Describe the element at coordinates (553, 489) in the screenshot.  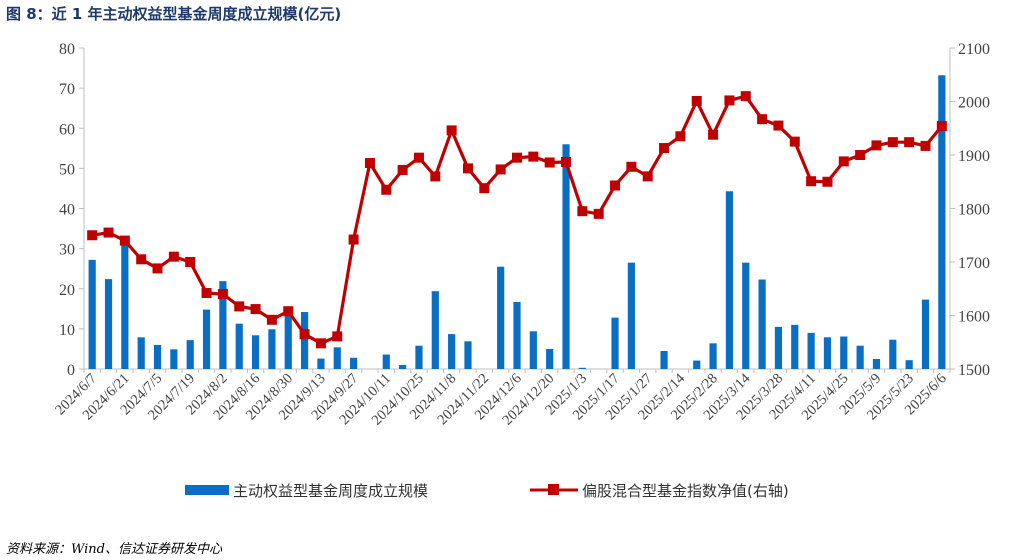
I see `legend-line-marker` at that location.